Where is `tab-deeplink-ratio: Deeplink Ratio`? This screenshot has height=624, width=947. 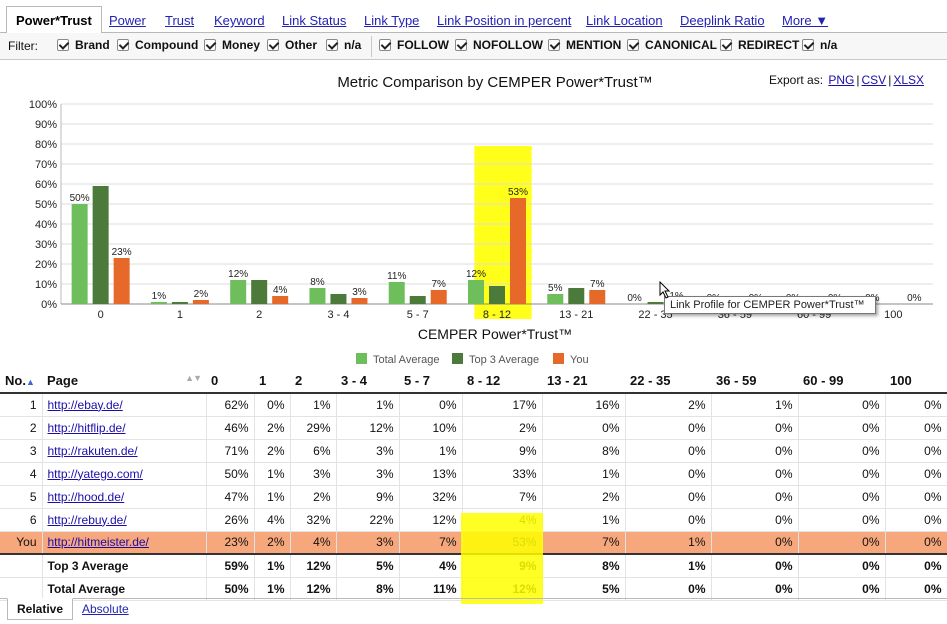
tab-deeplink-ratio: Deeplink Ratio is located at coordinates (722, 20).